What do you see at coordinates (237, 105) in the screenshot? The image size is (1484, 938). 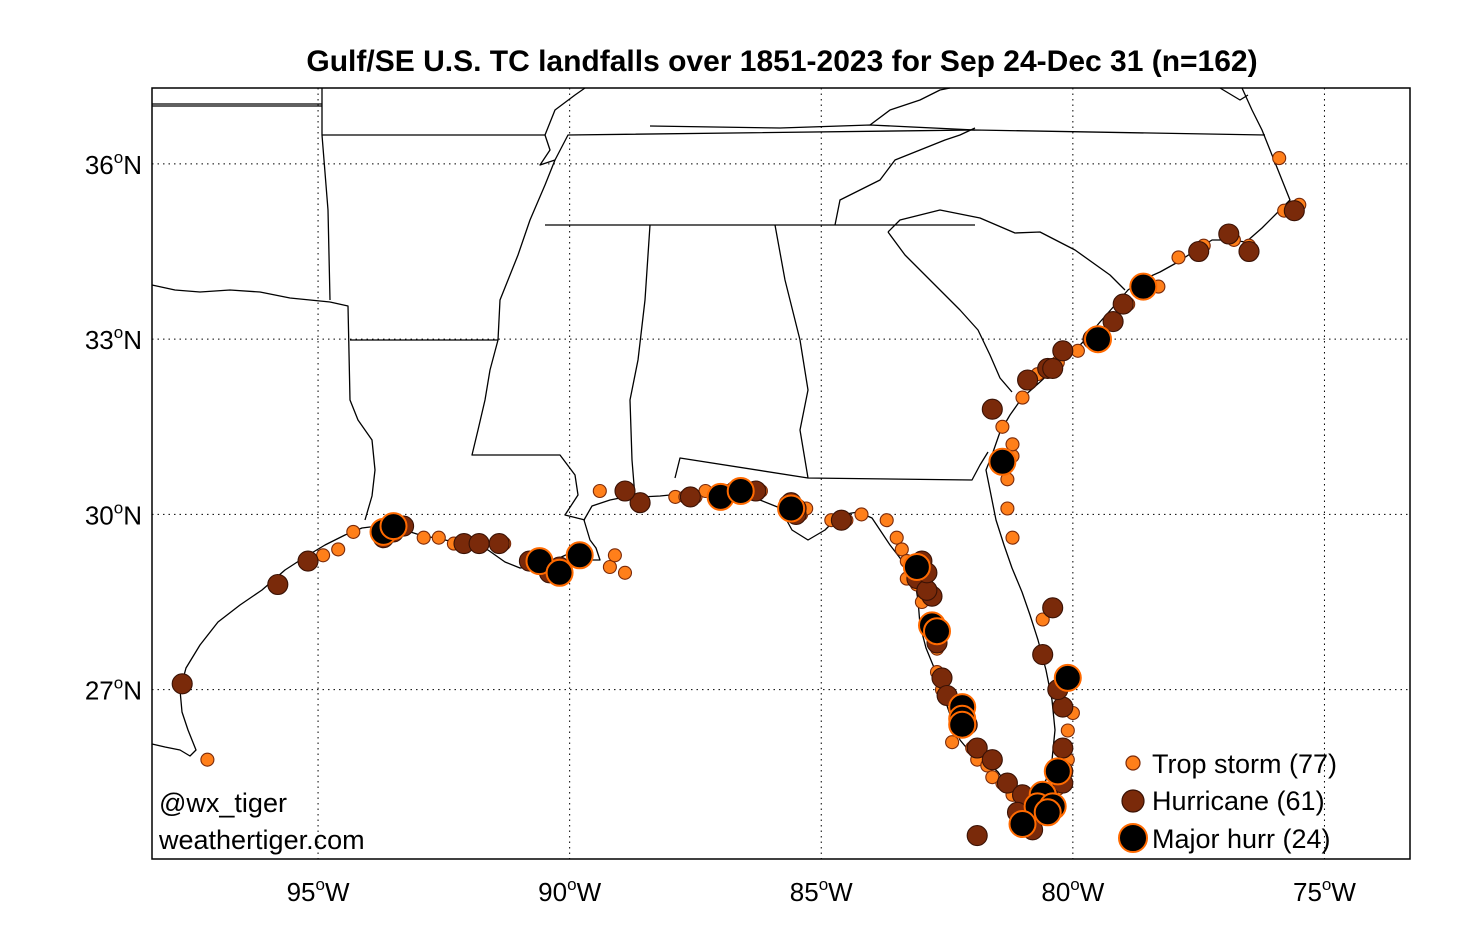 I see `border-tx-ok` at bounding box center [237, 105].